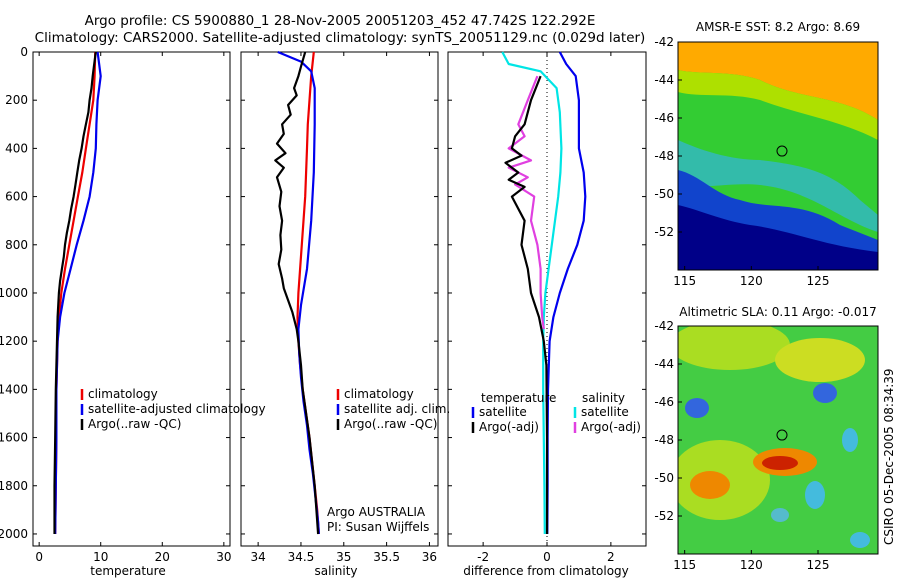 The width and height of the screenshot is (900, 580). I want to click on depth-ytick-label: 2000, so click(14, 534).